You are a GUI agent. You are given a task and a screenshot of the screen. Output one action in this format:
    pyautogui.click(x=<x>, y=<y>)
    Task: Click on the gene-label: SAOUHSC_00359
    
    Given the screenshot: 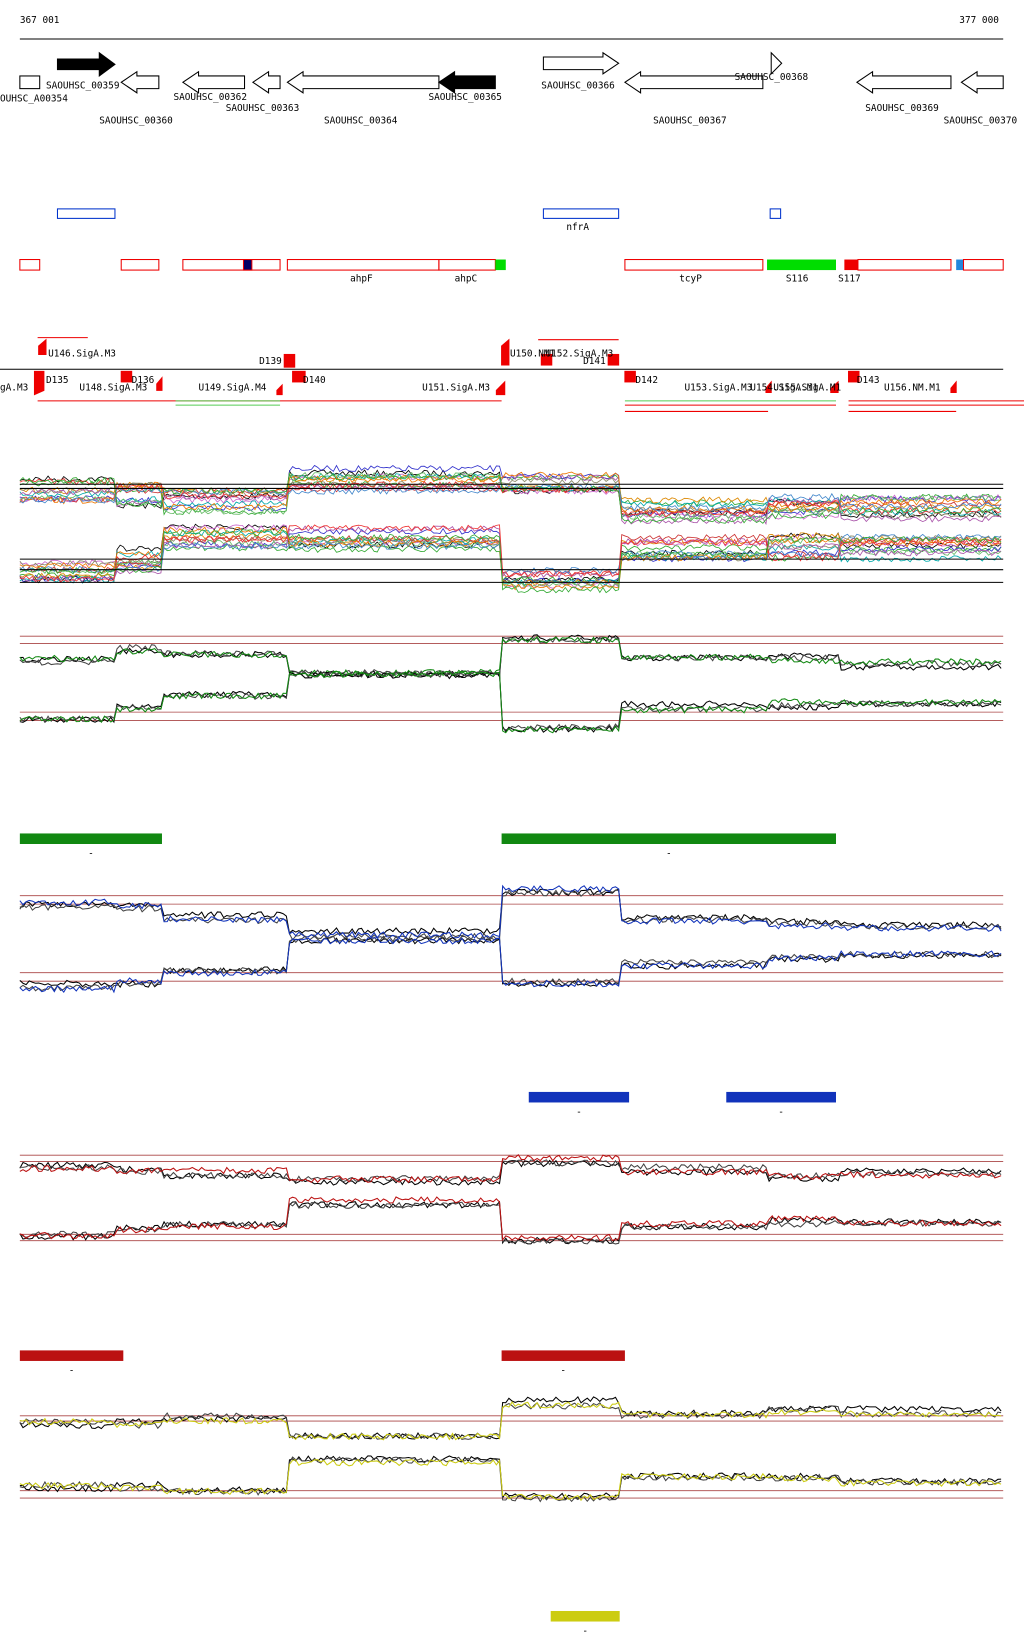 What is the action you would take?
    pyautogui.click(x=83, y=86)
    